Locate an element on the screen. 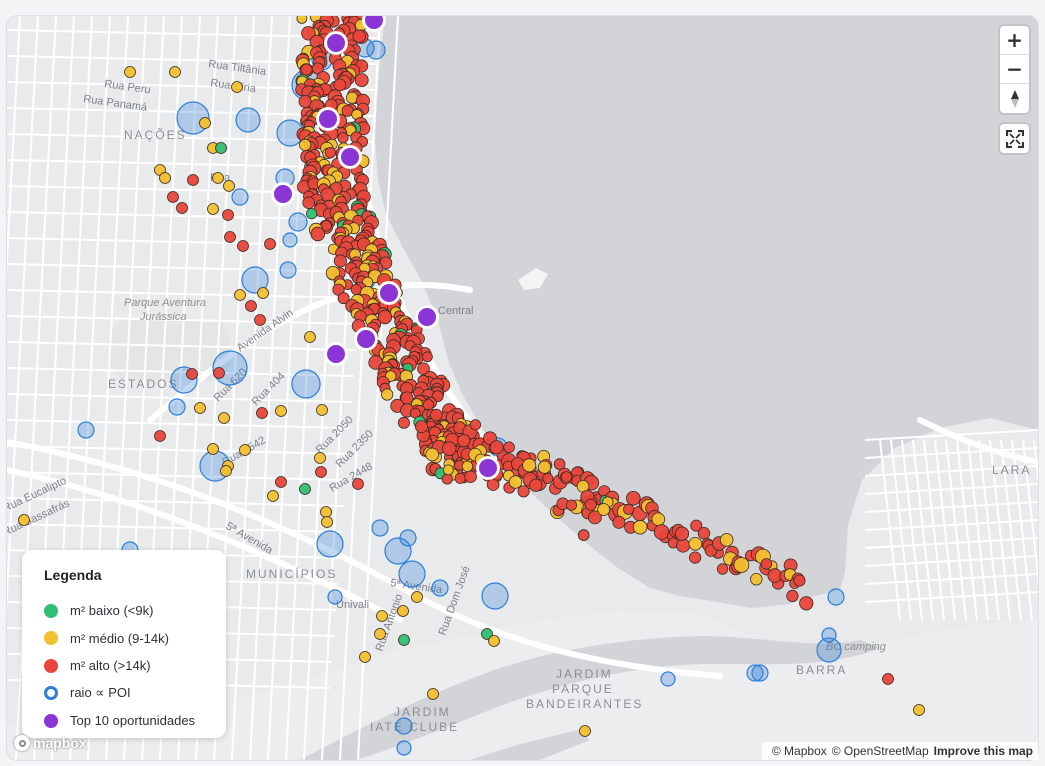 The width and height of the screenshot is (1045, 766). legend-swatch-poi is located at coordinates (51, 693).